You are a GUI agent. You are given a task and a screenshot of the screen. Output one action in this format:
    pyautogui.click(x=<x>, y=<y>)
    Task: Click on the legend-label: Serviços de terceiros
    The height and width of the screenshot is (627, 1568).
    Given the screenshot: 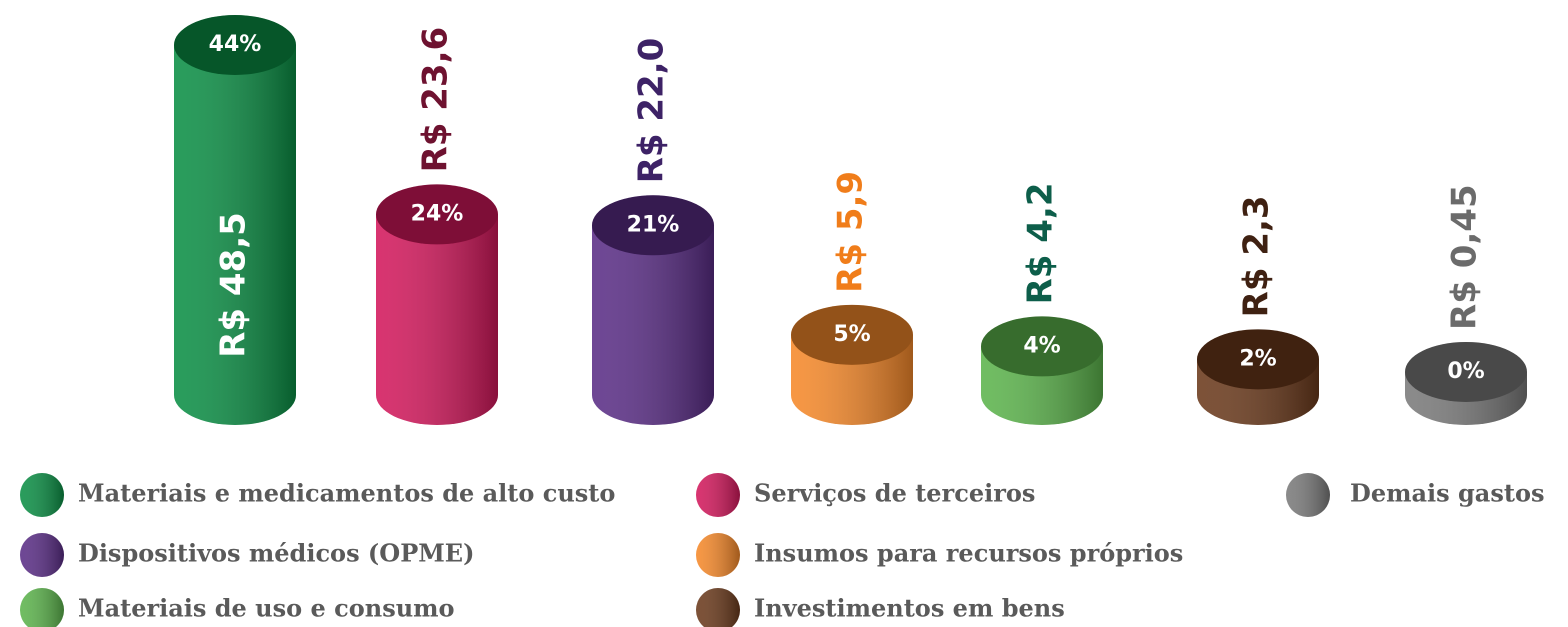 What is the action you would take?
    pyautogui.click(x=894, y=493)
    